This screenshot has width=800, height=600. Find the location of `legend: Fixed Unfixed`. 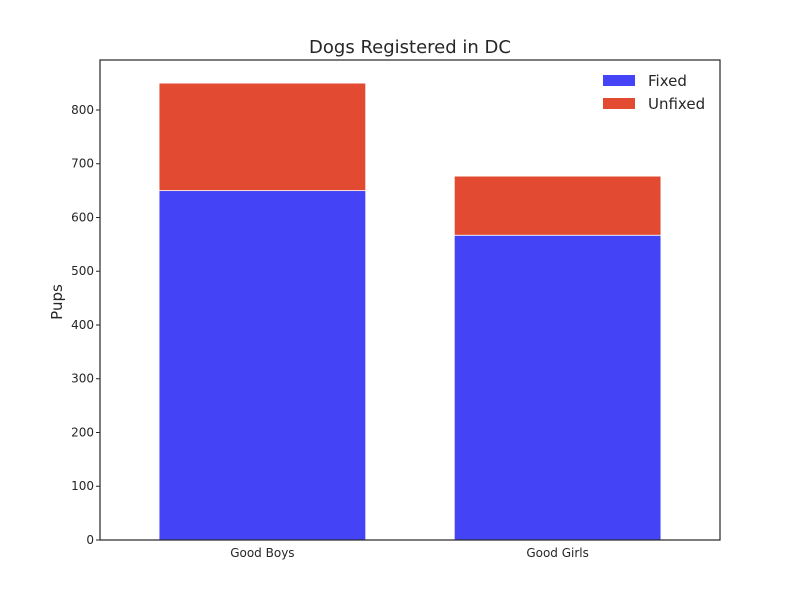

legend: Fixed Unfixed is located at coordinates (654, 92).